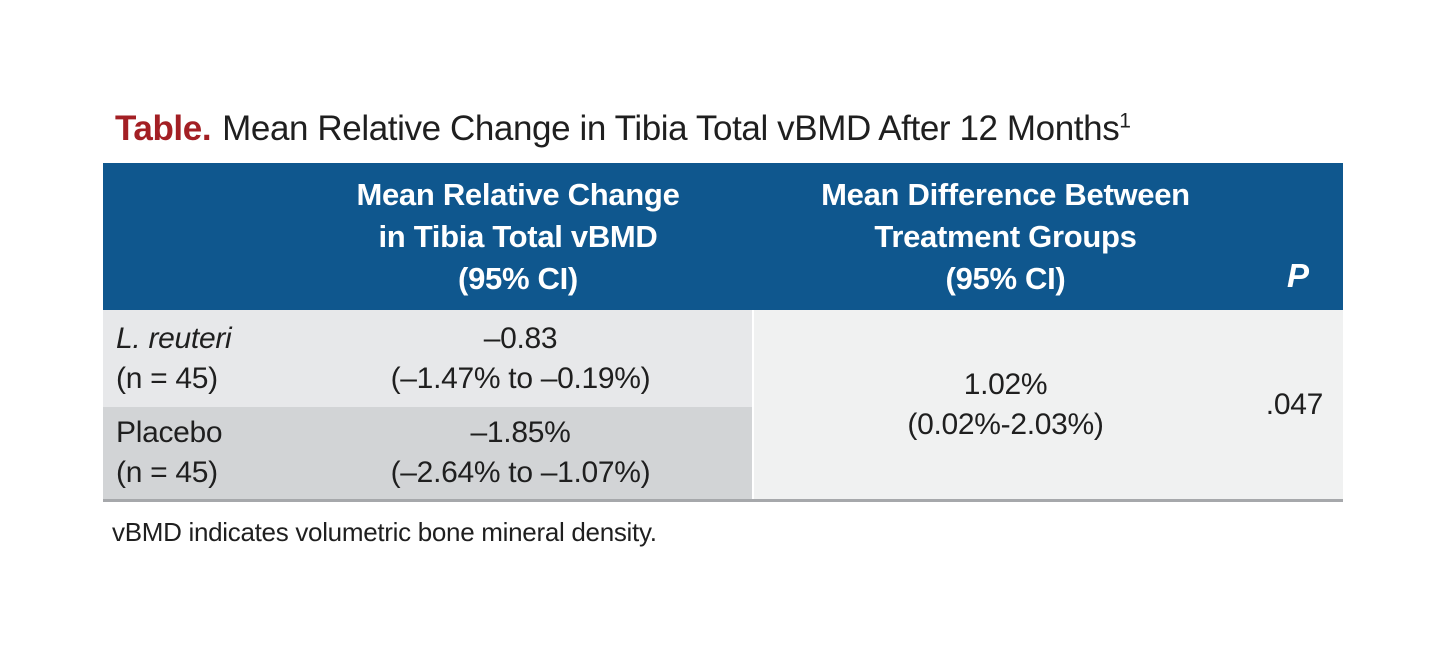 Image resolution: width=1442 pixels, height=662 pixels. I want to click on difference-value-line-1: 1.02%, so click(1005, 384).